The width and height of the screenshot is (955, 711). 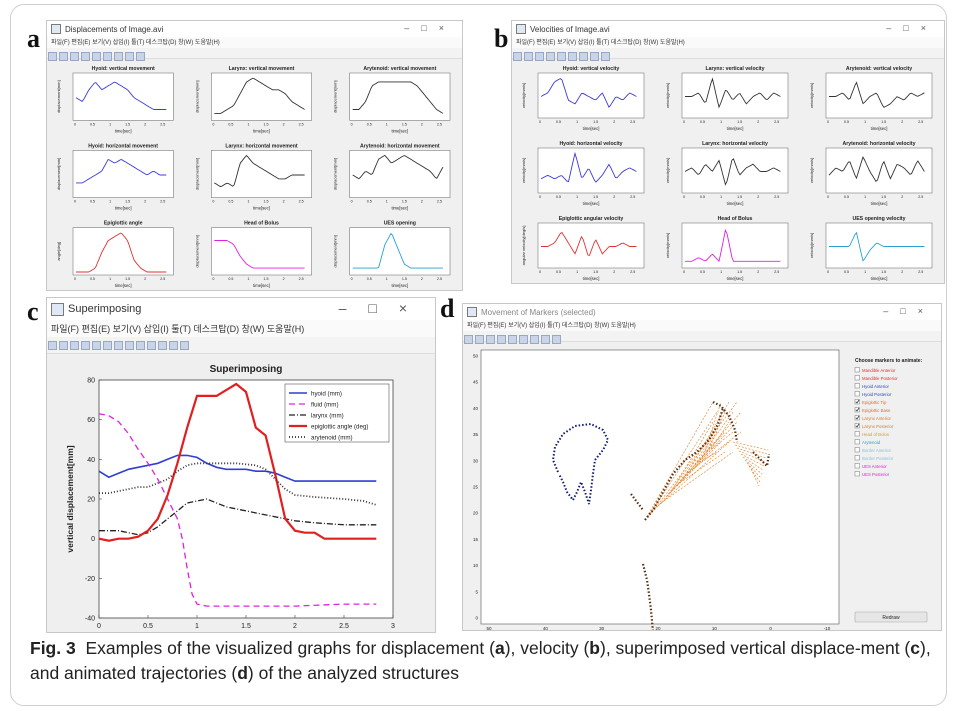 What do you see at coordinates (173, 345) in the screenshot?
I see `colorbar-icon` at bounding box center [173, 345].